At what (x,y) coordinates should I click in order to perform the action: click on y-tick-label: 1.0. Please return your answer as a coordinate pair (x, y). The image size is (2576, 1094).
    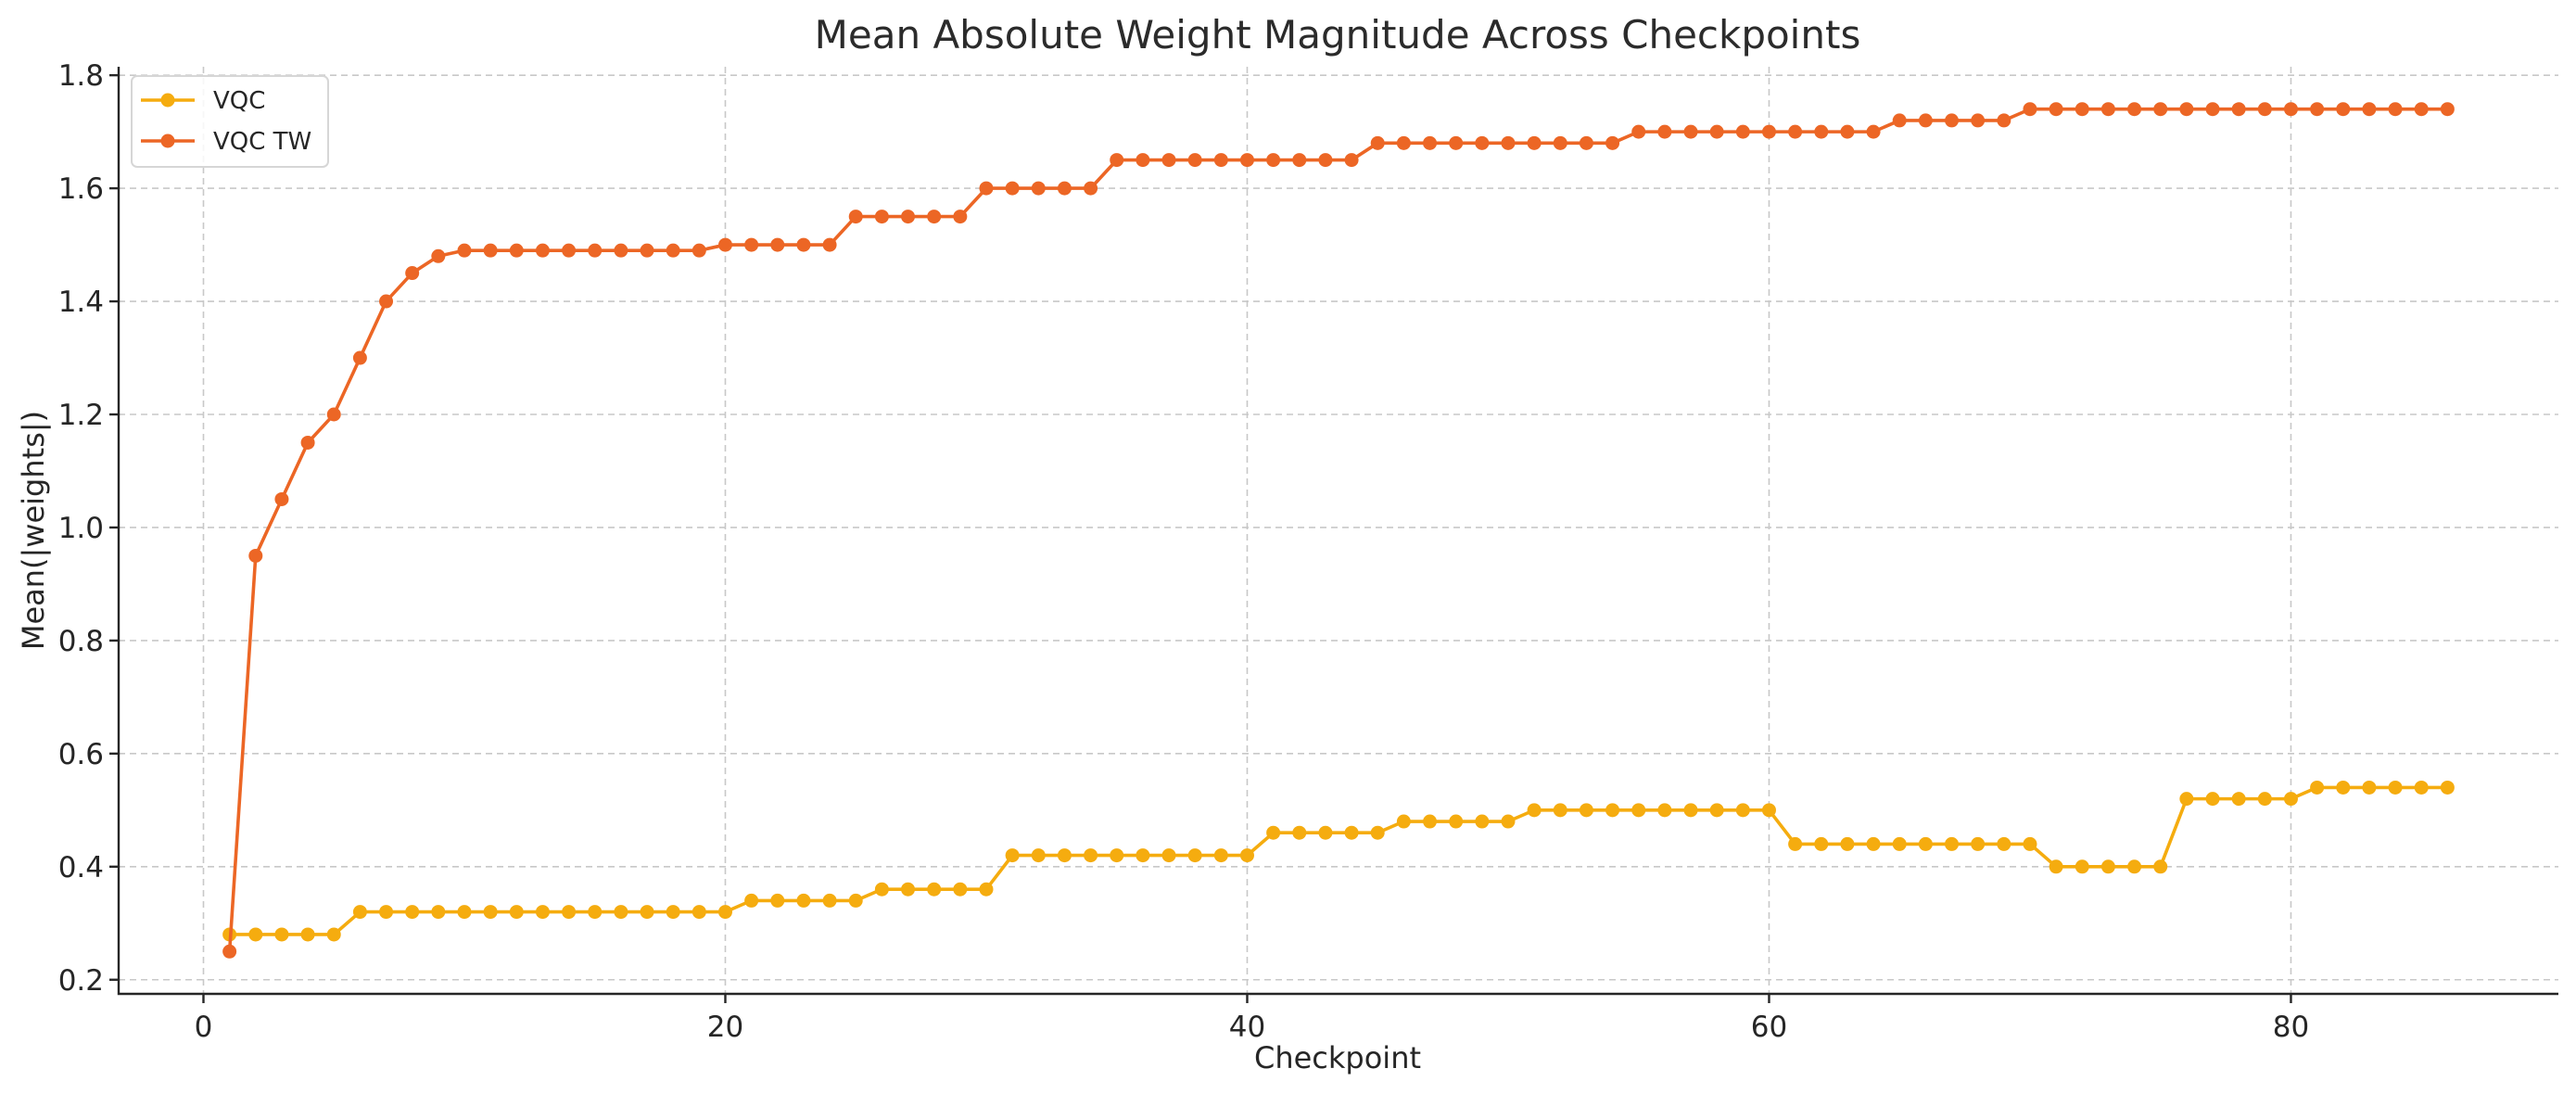
    Looking at the image, I should click on (81, 528).